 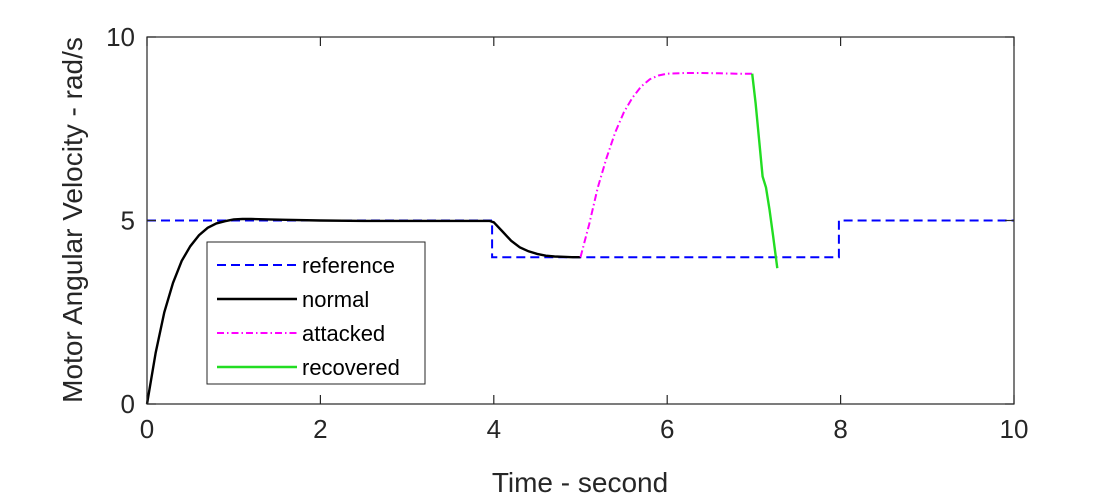 I want to click on y-tick-label: 10, so click(x=120, y=37).